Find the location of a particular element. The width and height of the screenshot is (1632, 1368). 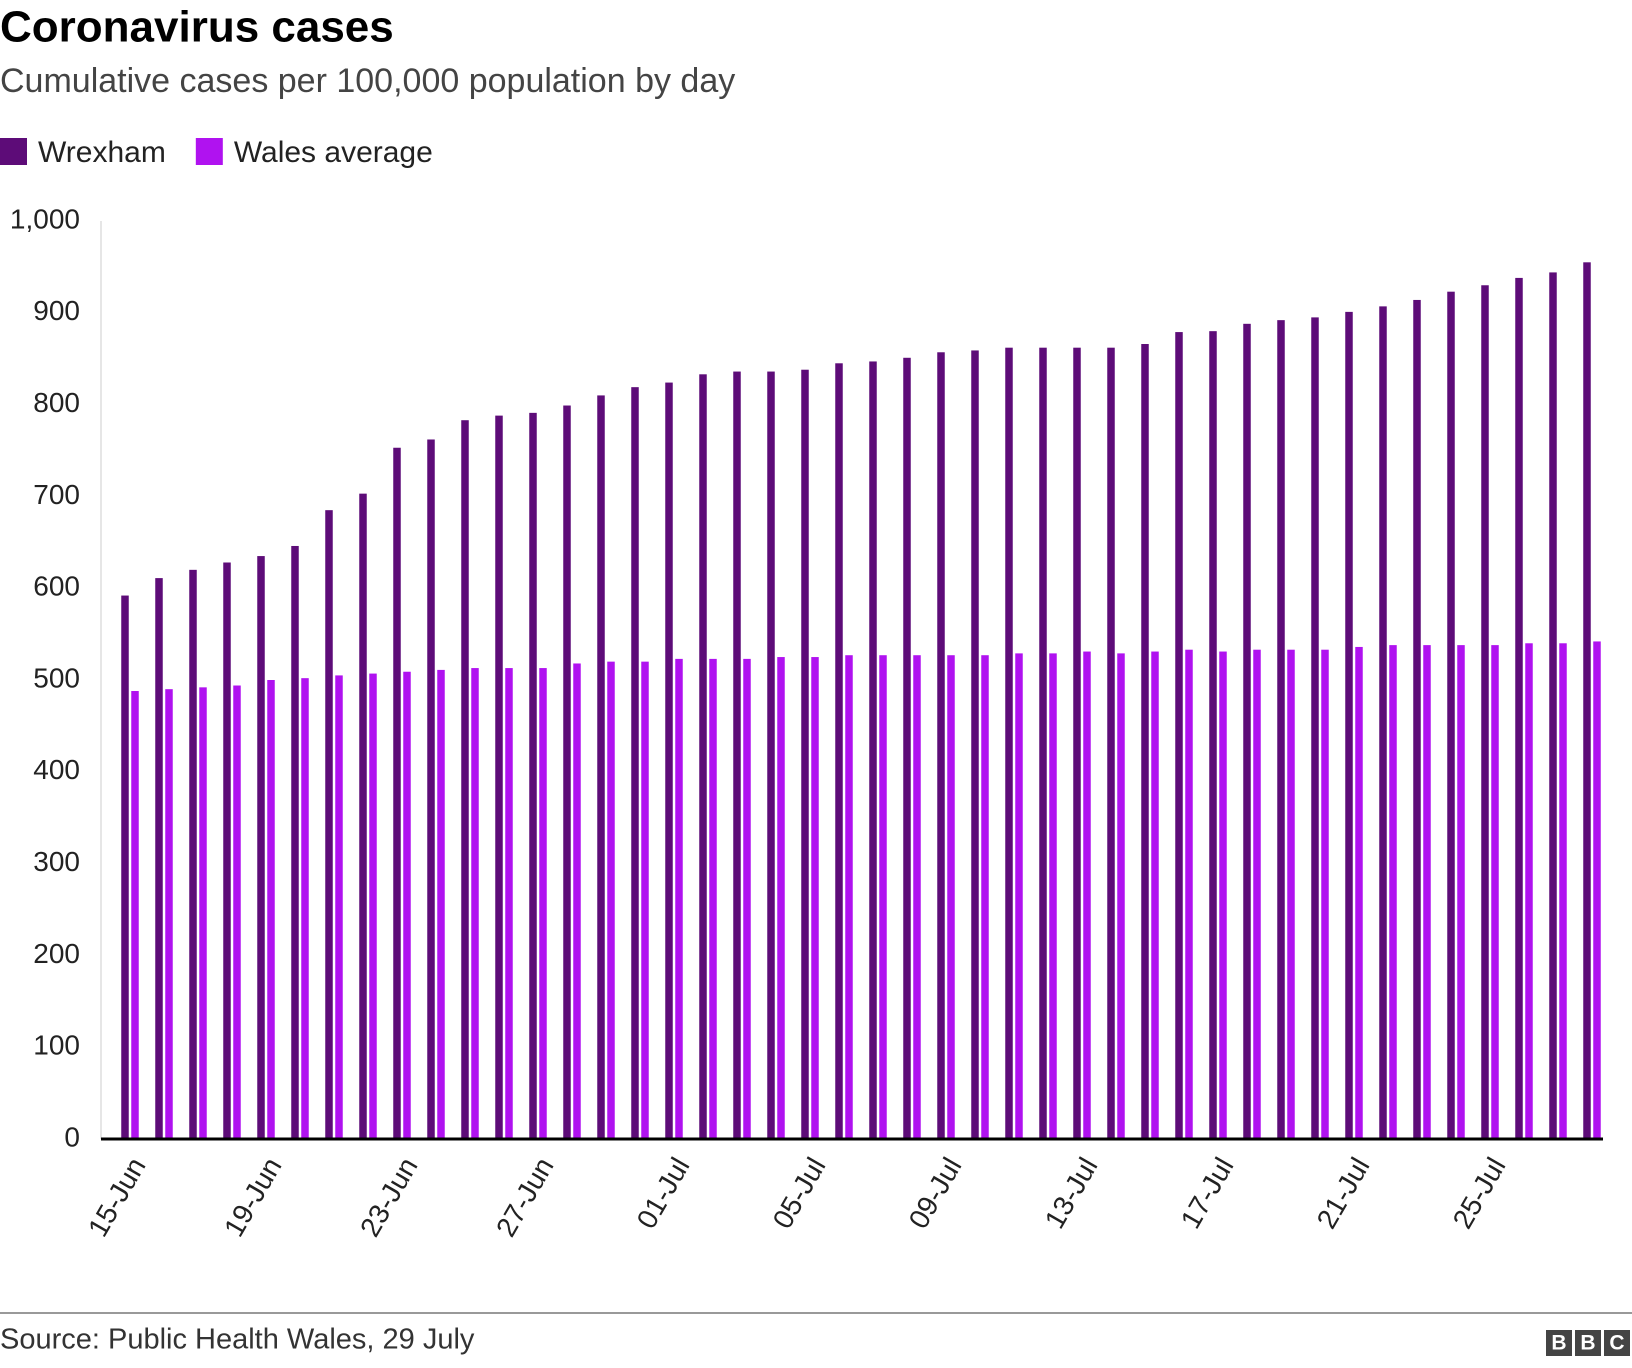

y-tick-label: 600 is located at coordinates (56, 586).